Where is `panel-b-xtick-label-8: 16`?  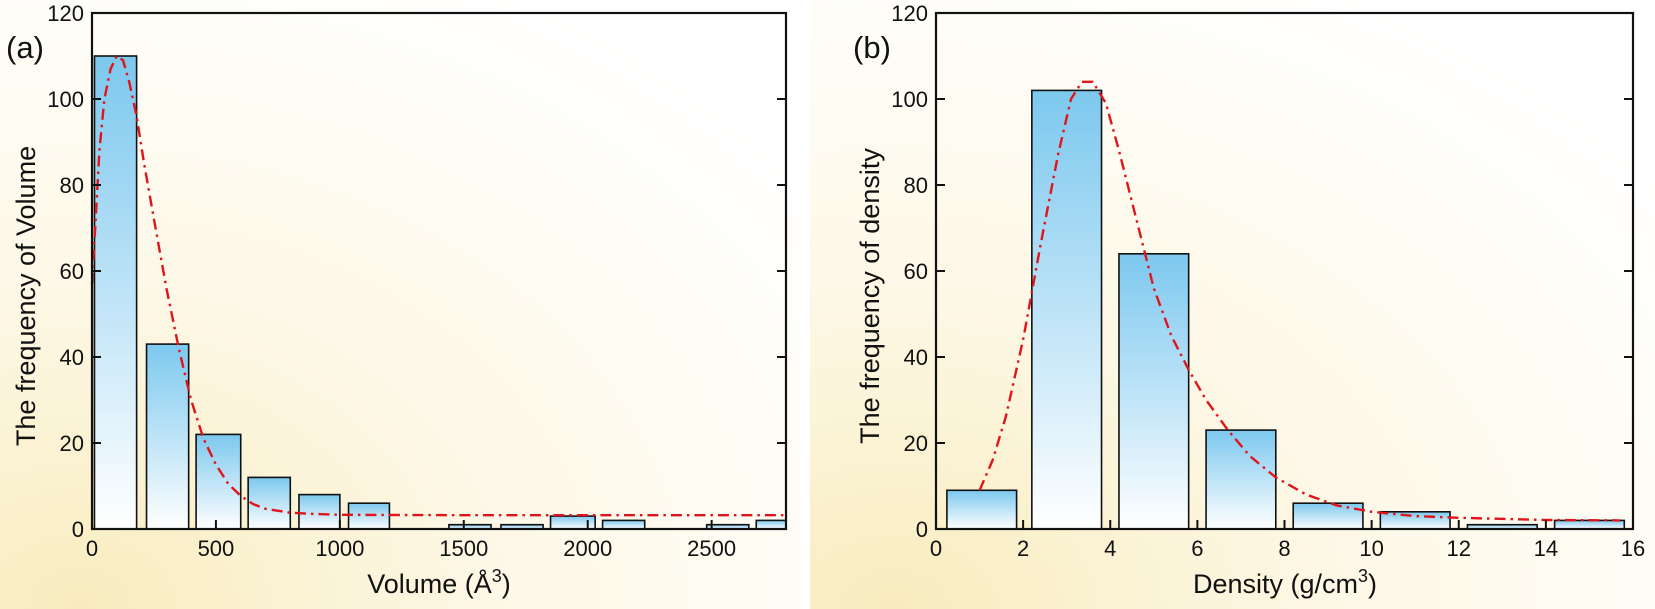 panel-b-xtick-label-8: 16 is located at coordinates (1633, 548).